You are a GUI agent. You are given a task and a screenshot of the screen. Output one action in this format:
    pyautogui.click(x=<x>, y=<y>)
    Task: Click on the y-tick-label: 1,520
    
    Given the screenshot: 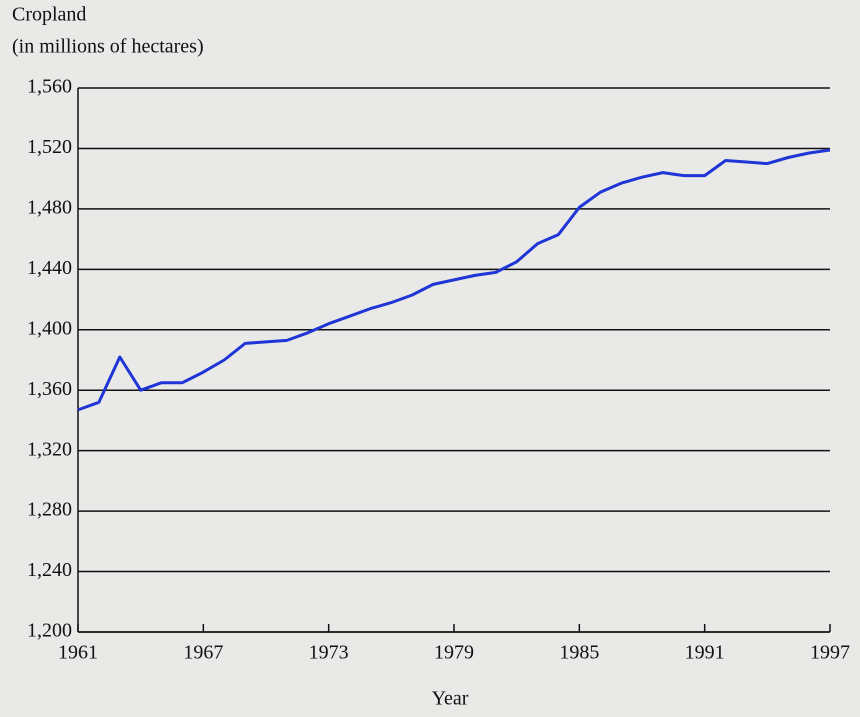 What is the action you would take?
    pyautogui.click(x=49, y=147)
    